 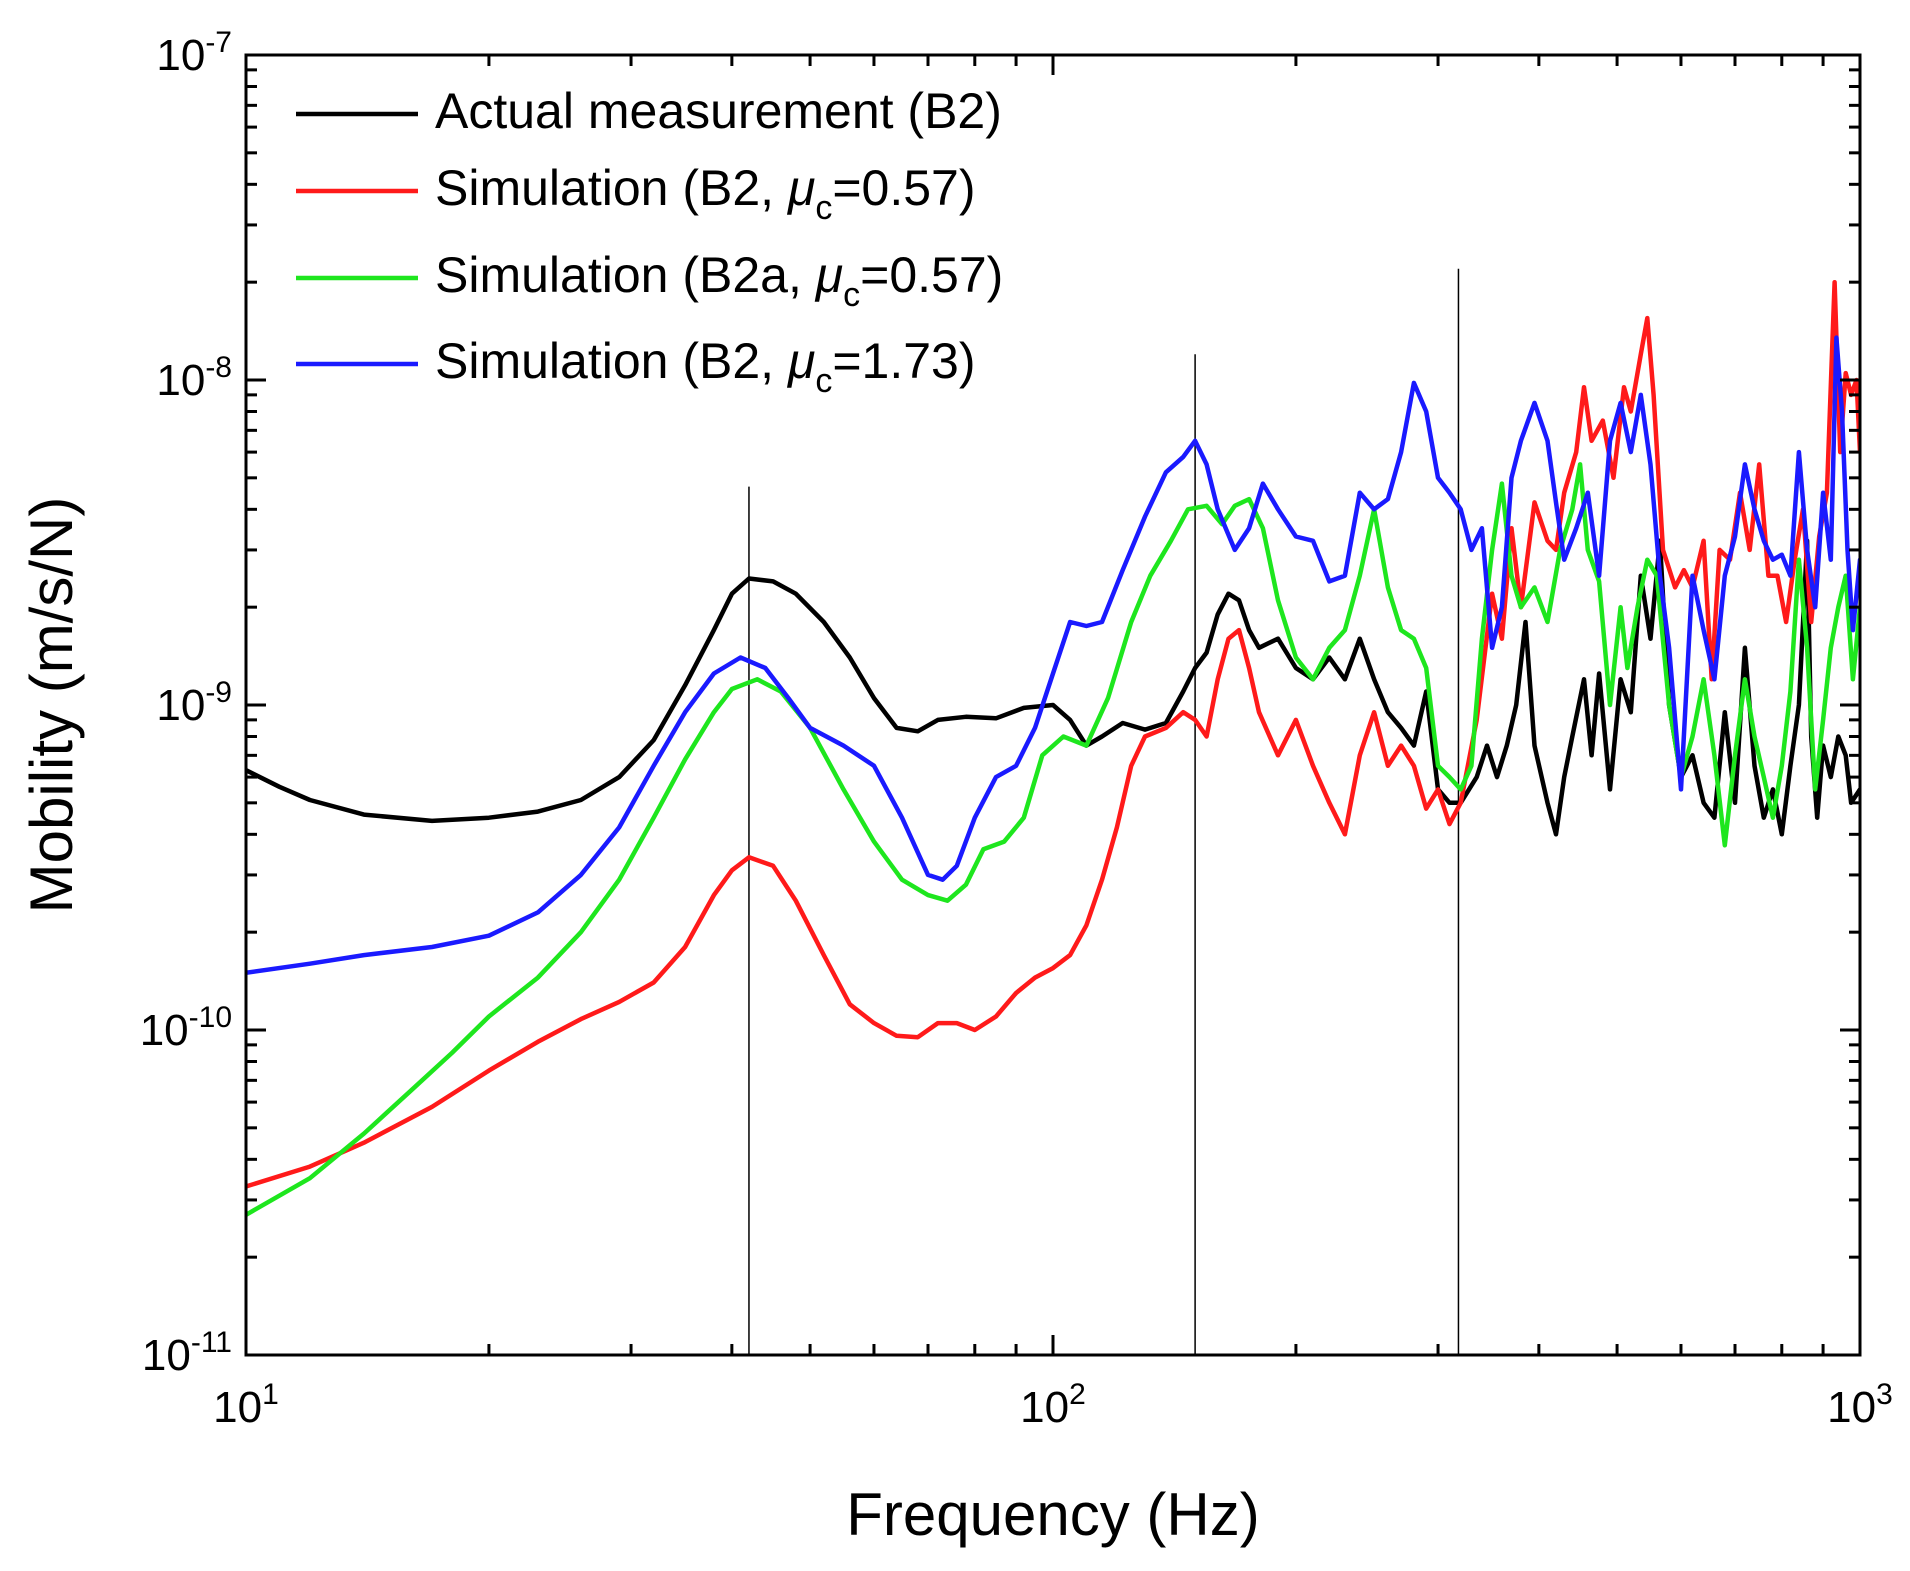 I want to click on legend-label-4: Simulation (B2, μc=1.73), so click(x=705, y=366).